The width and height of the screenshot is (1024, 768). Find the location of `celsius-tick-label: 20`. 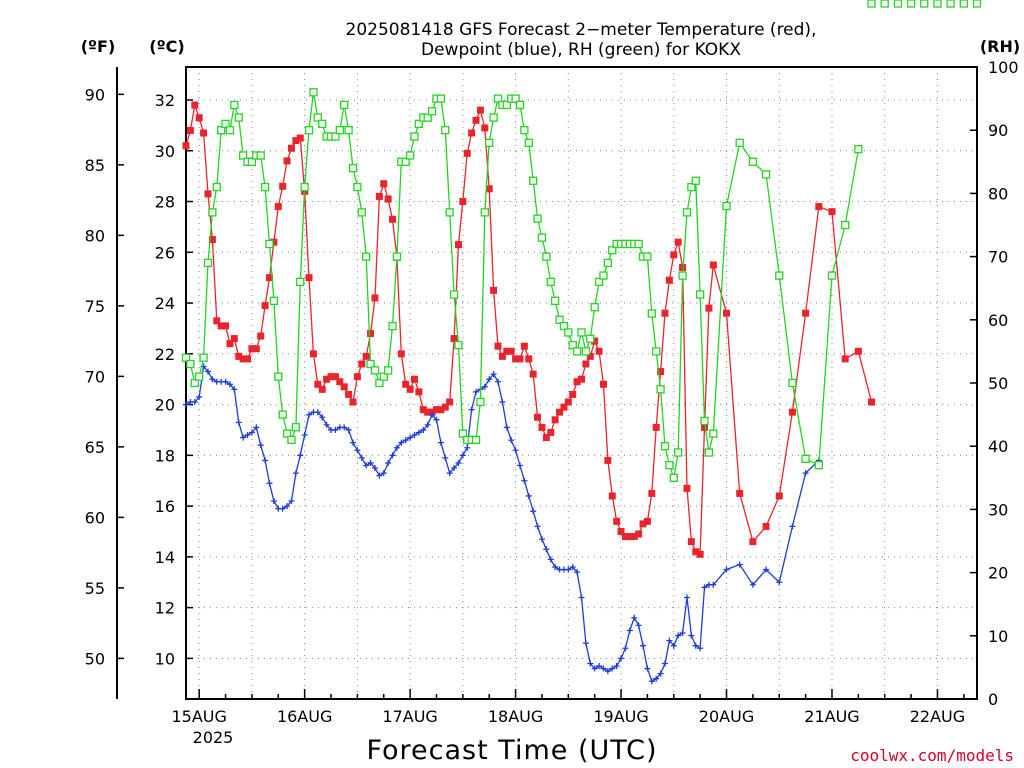

celsius-tick-label: 20 is located at coordinates (165, 405).